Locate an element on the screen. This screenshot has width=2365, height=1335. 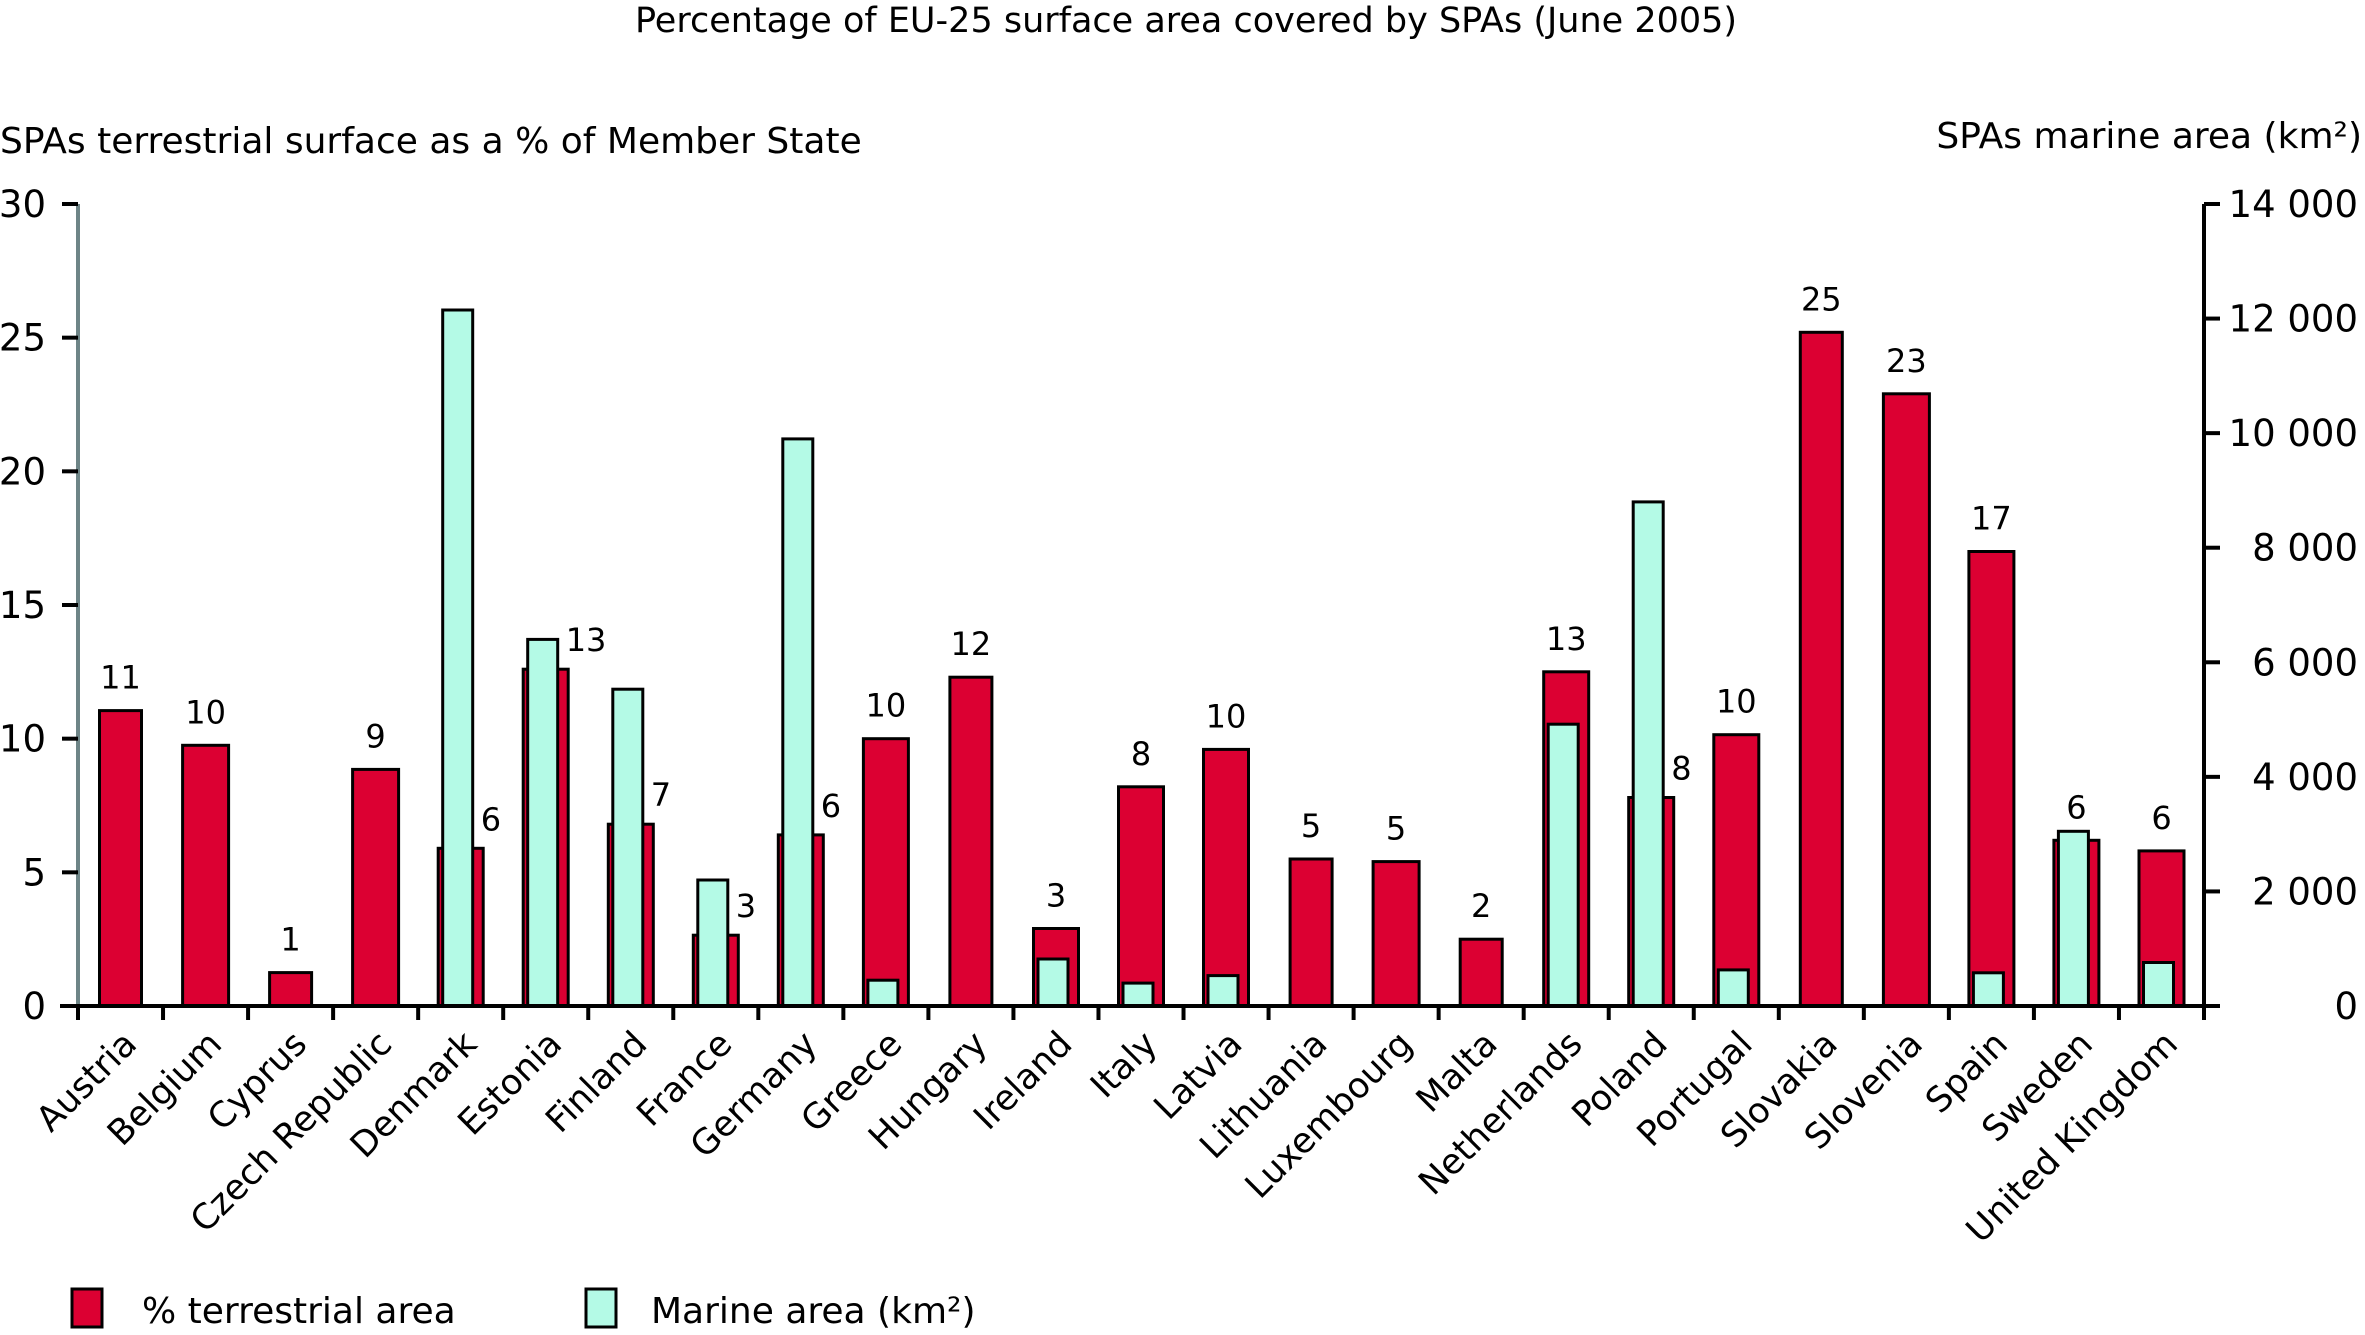
legend-item-terrestrial: % terrestrial area is located at coordinates (263, 1309).